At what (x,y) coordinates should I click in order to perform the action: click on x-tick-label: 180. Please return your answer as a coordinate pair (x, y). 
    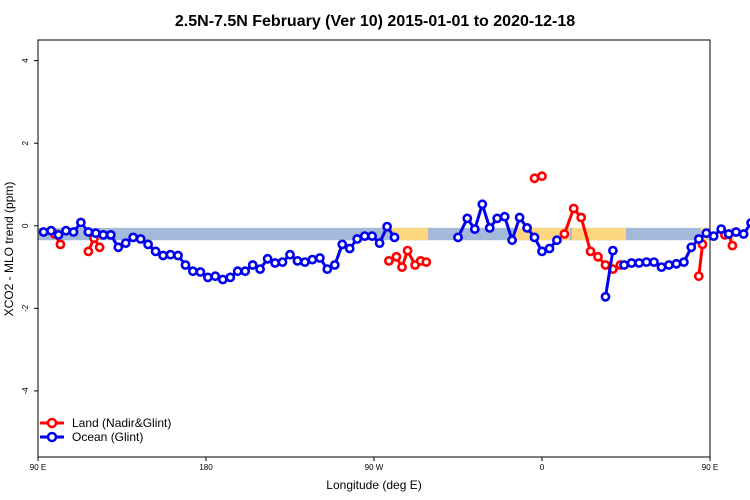
    Looking at the image, I should click on (206, 467).